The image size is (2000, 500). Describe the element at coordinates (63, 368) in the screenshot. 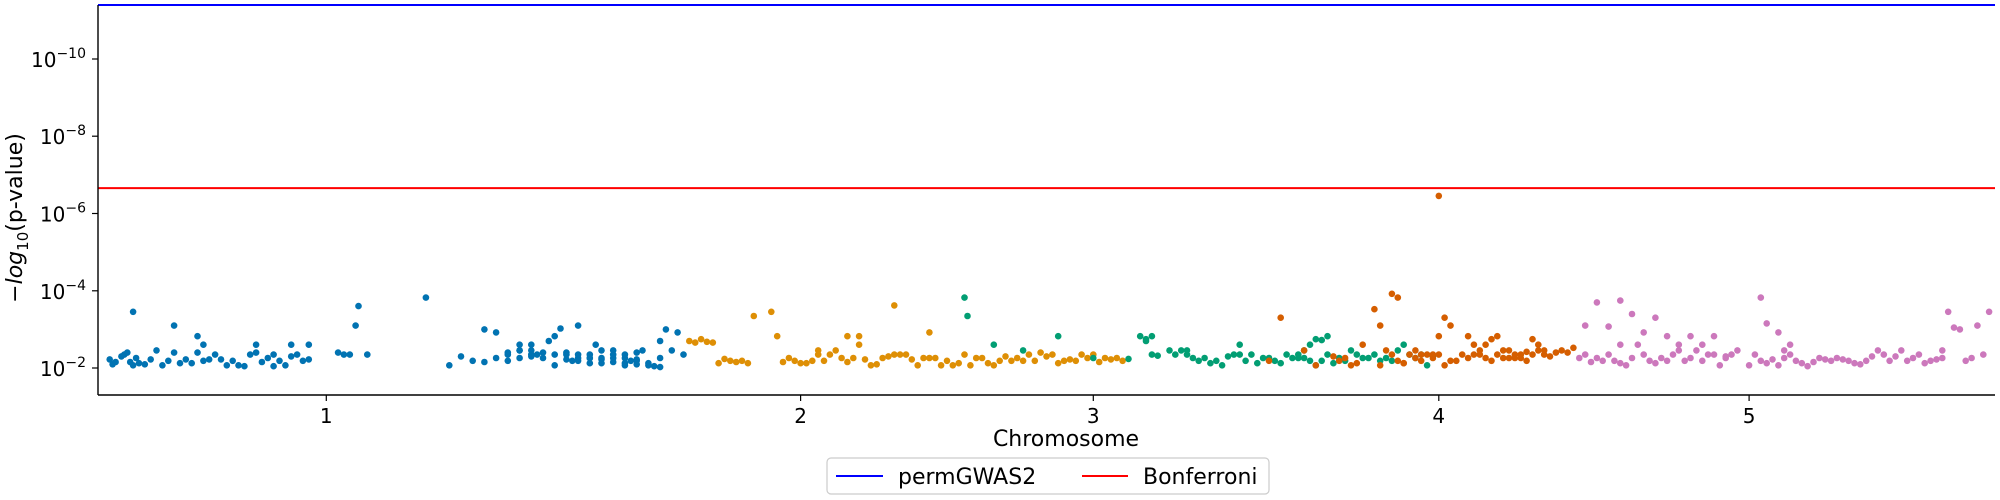

I see `y-tick-label-4: 10⁻²` at that location.